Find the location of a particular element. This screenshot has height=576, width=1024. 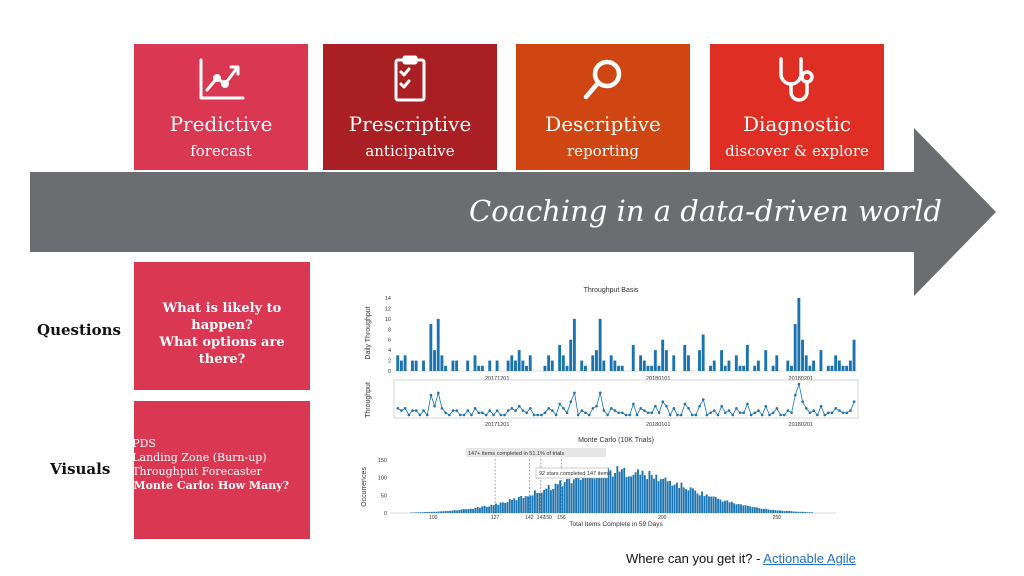

chart2-ylabel: Throughput is located at coordinates (368, 400).